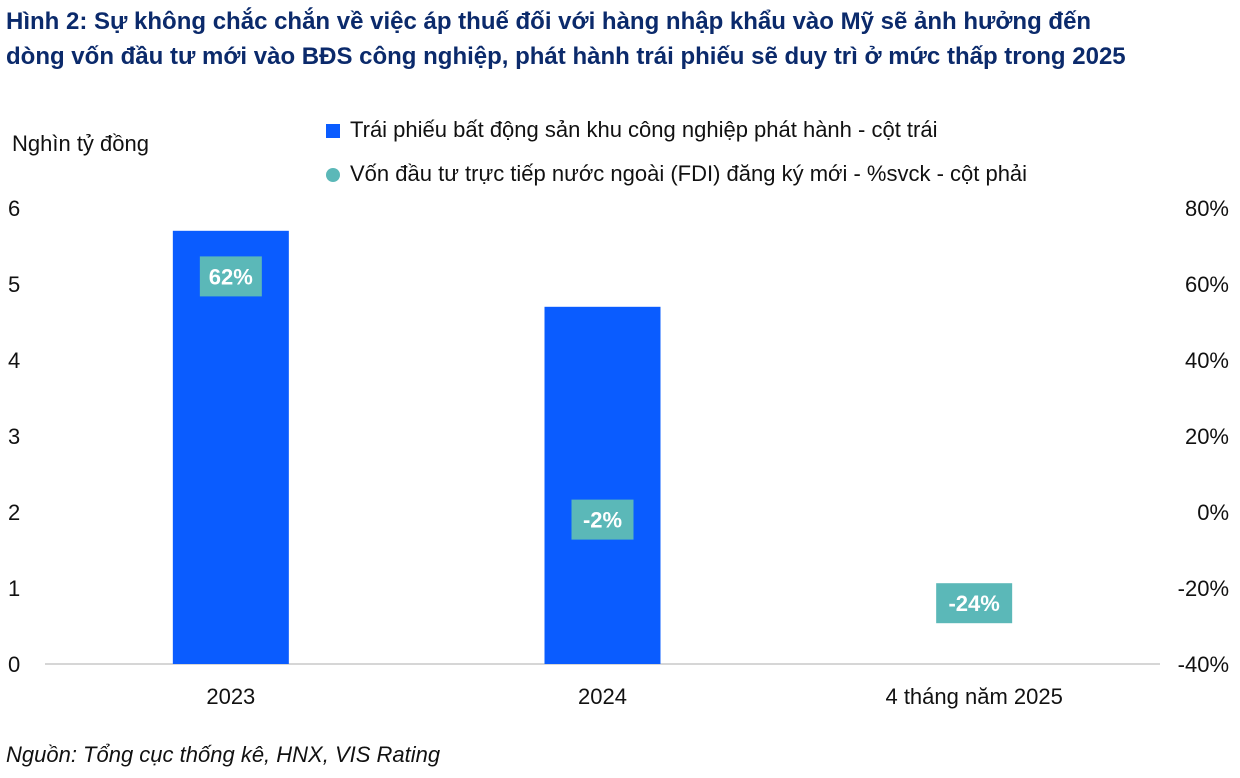  I want to click on y-left-tick-label: 5, so click(14, 284).